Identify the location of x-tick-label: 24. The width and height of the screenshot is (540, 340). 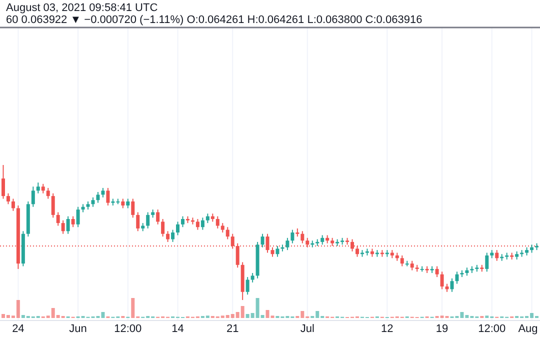
(18, 329).